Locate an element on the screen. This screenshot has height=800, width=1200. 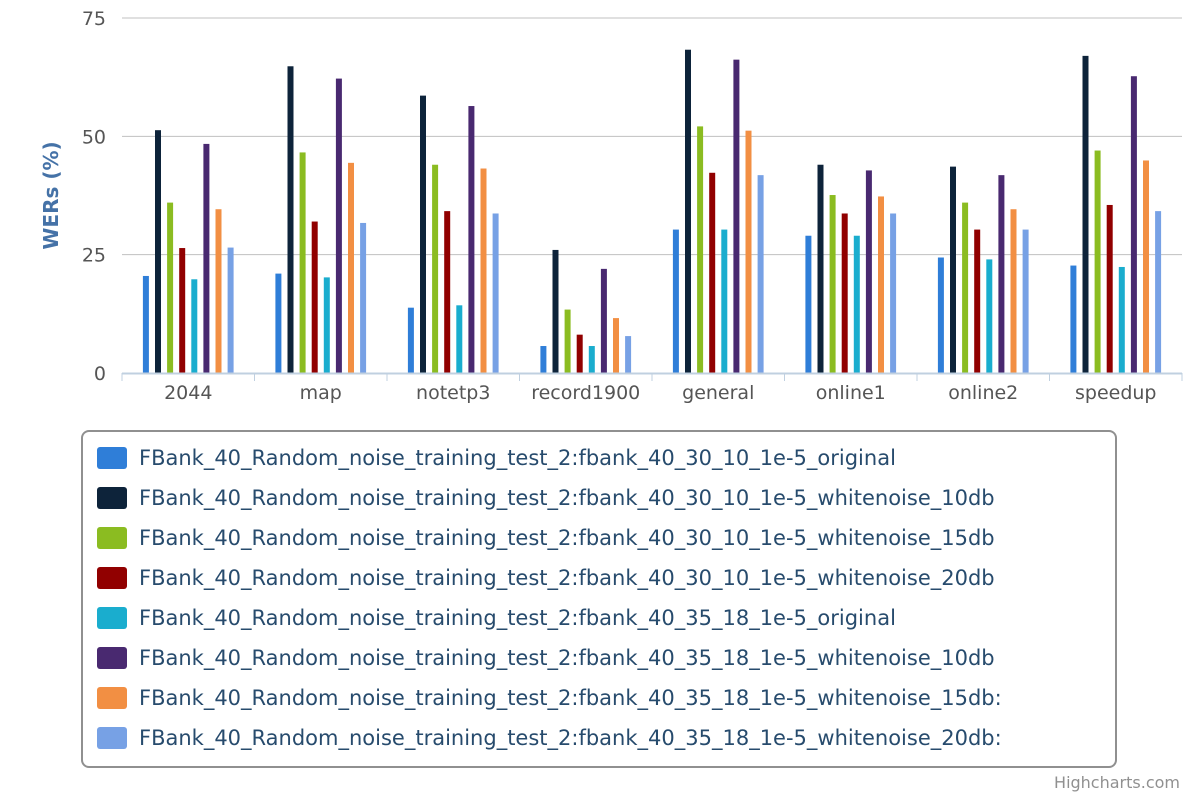
x-tick-label: notetp3 is located at coordinates (453, 393).